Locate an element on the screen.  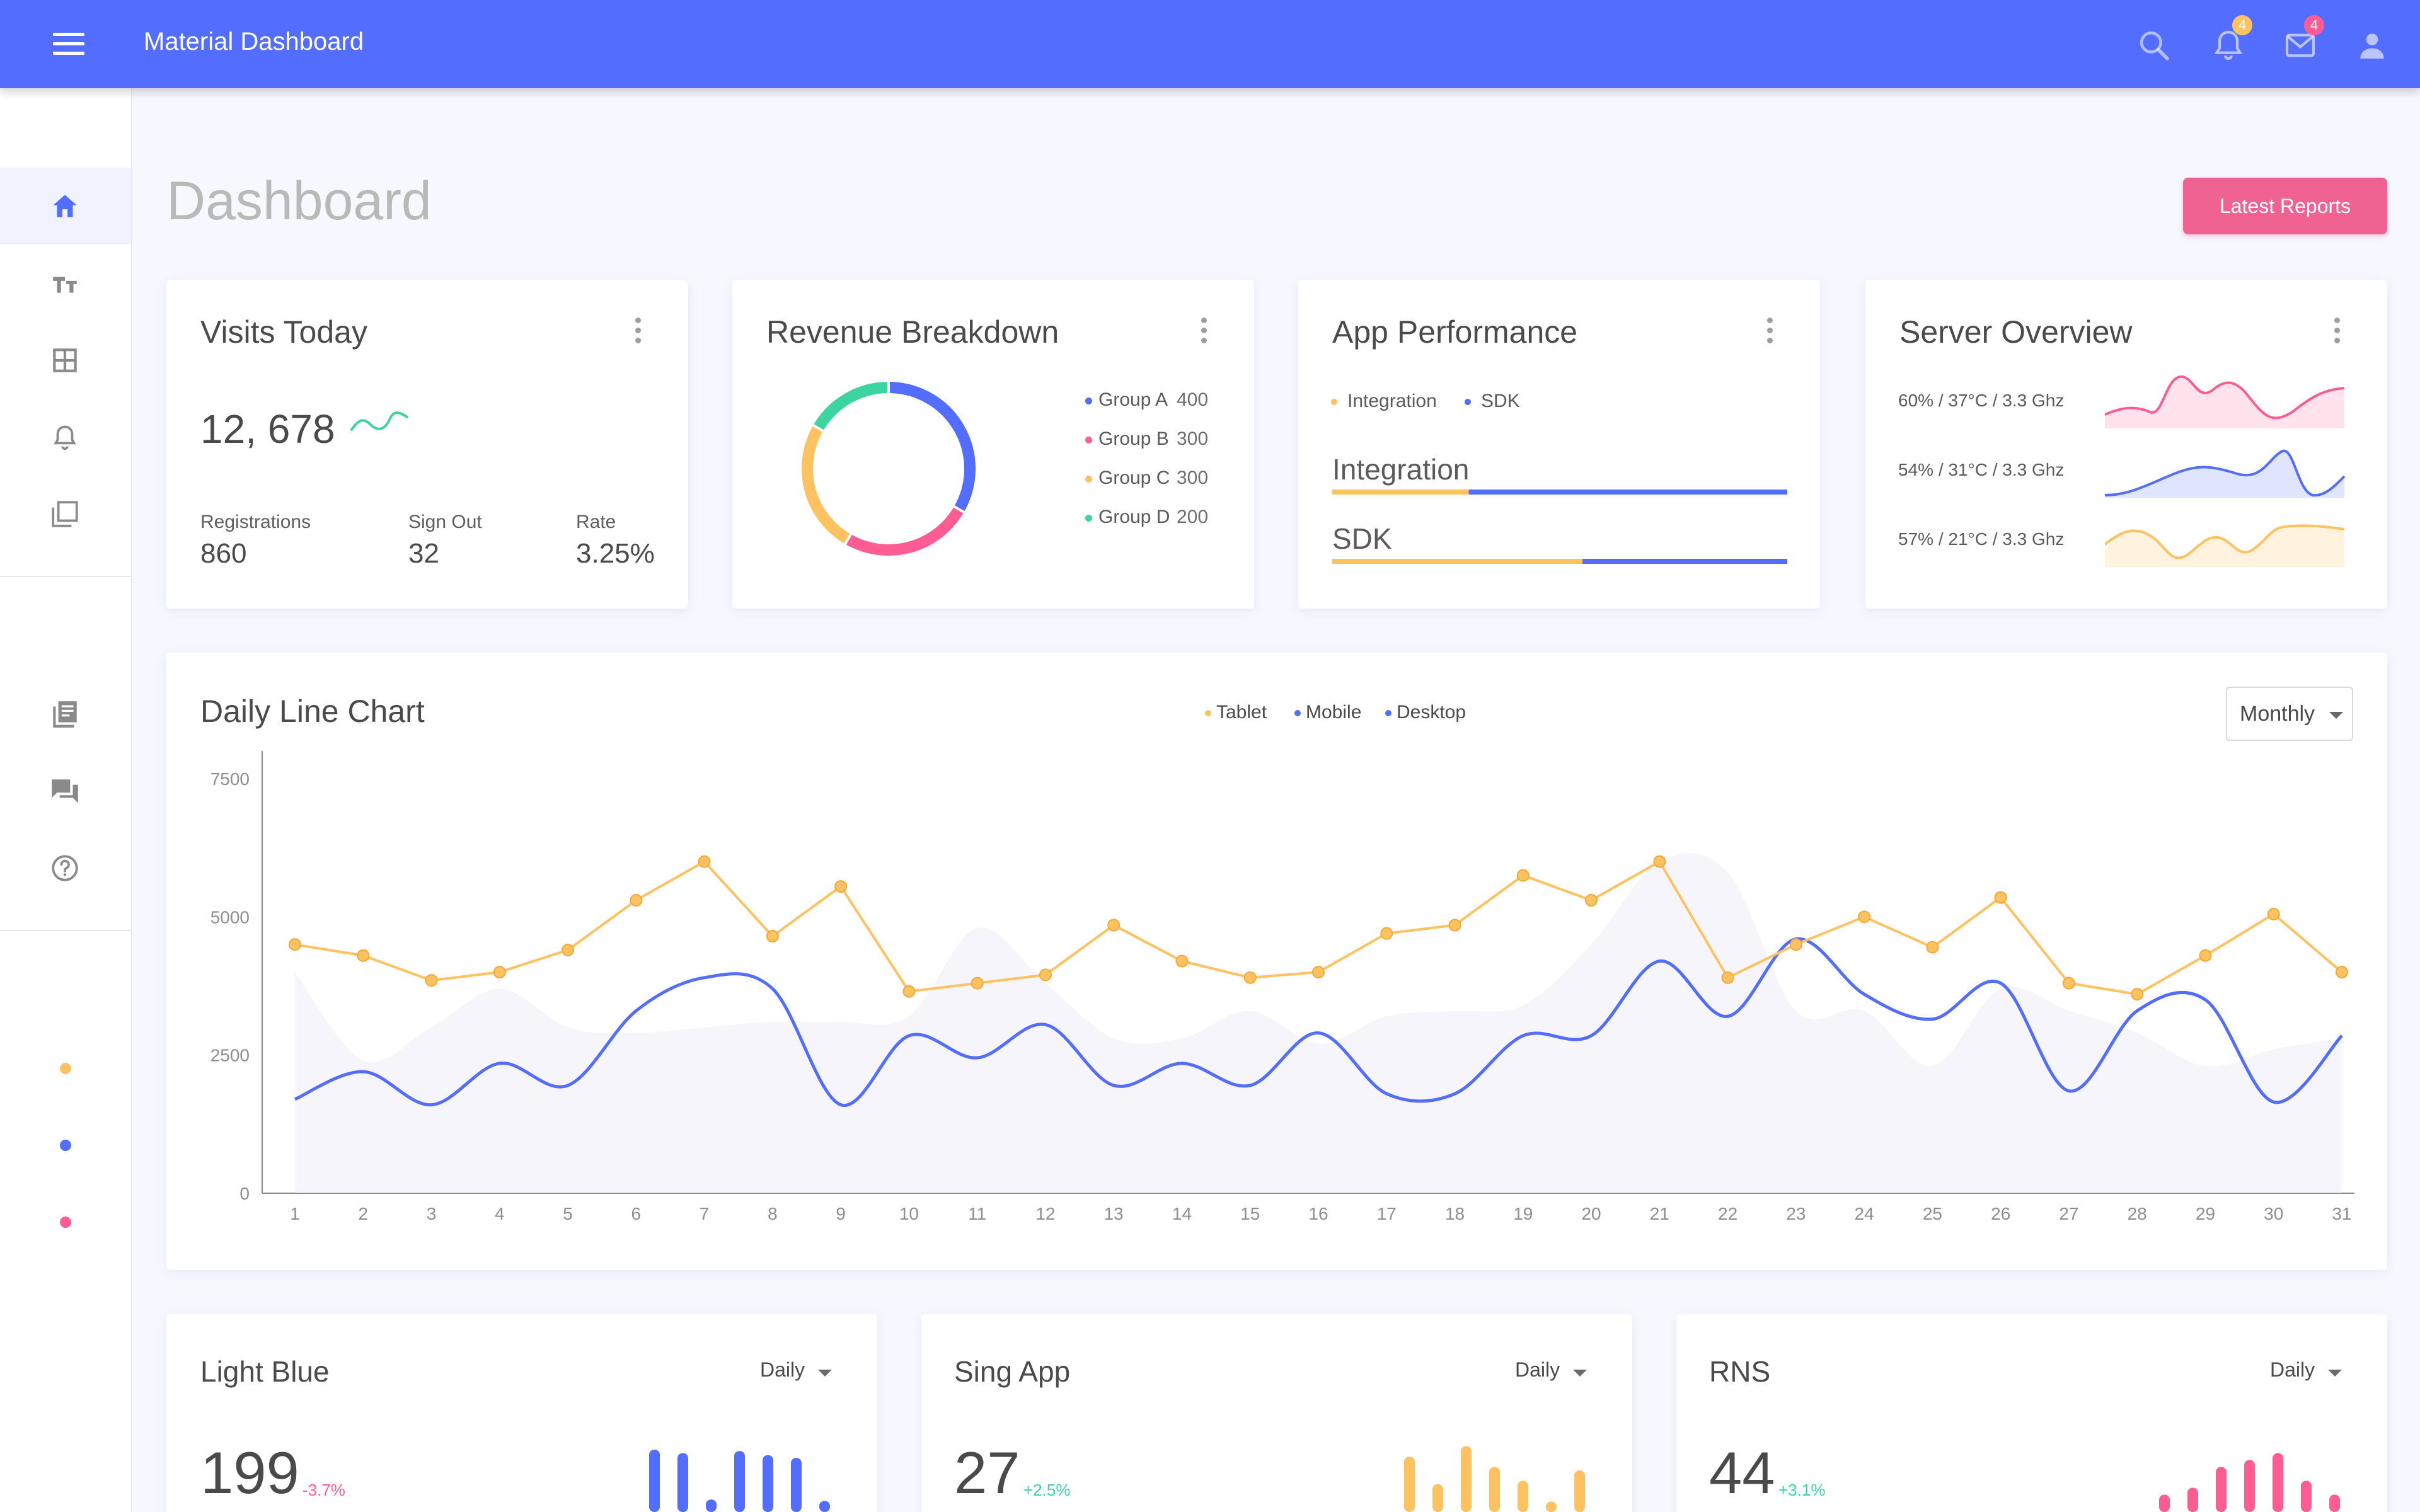
sidebar-item-ui-elements is located at coordinates (65, 513).